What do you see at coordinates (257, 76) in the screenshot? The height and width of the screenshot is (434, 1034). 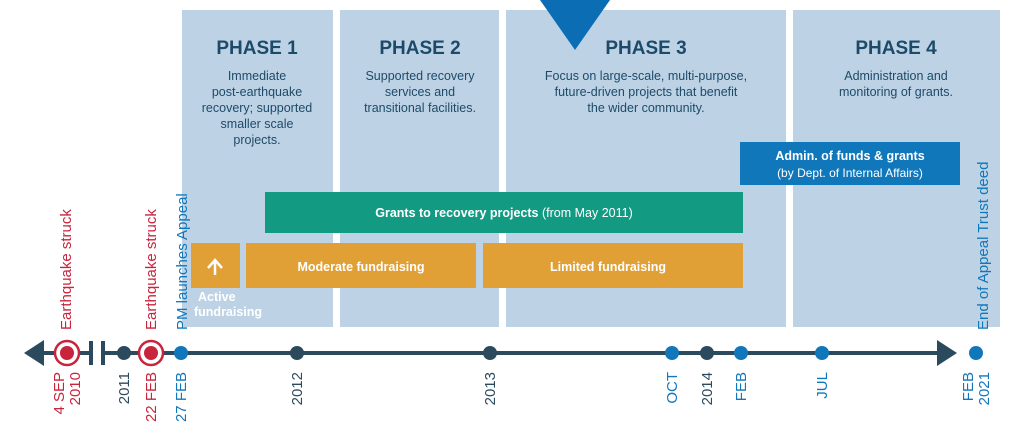 I see `phase-description: Immediate` at bounding box center [257, 76].